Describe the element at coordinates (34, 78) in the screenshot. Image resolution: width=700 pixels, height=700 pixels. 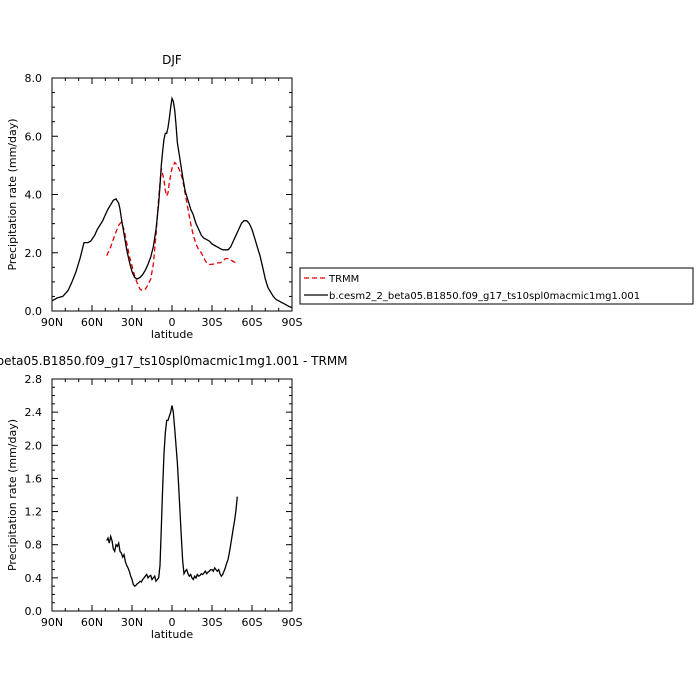
I see `y-tick-label: 8.0` at that location.